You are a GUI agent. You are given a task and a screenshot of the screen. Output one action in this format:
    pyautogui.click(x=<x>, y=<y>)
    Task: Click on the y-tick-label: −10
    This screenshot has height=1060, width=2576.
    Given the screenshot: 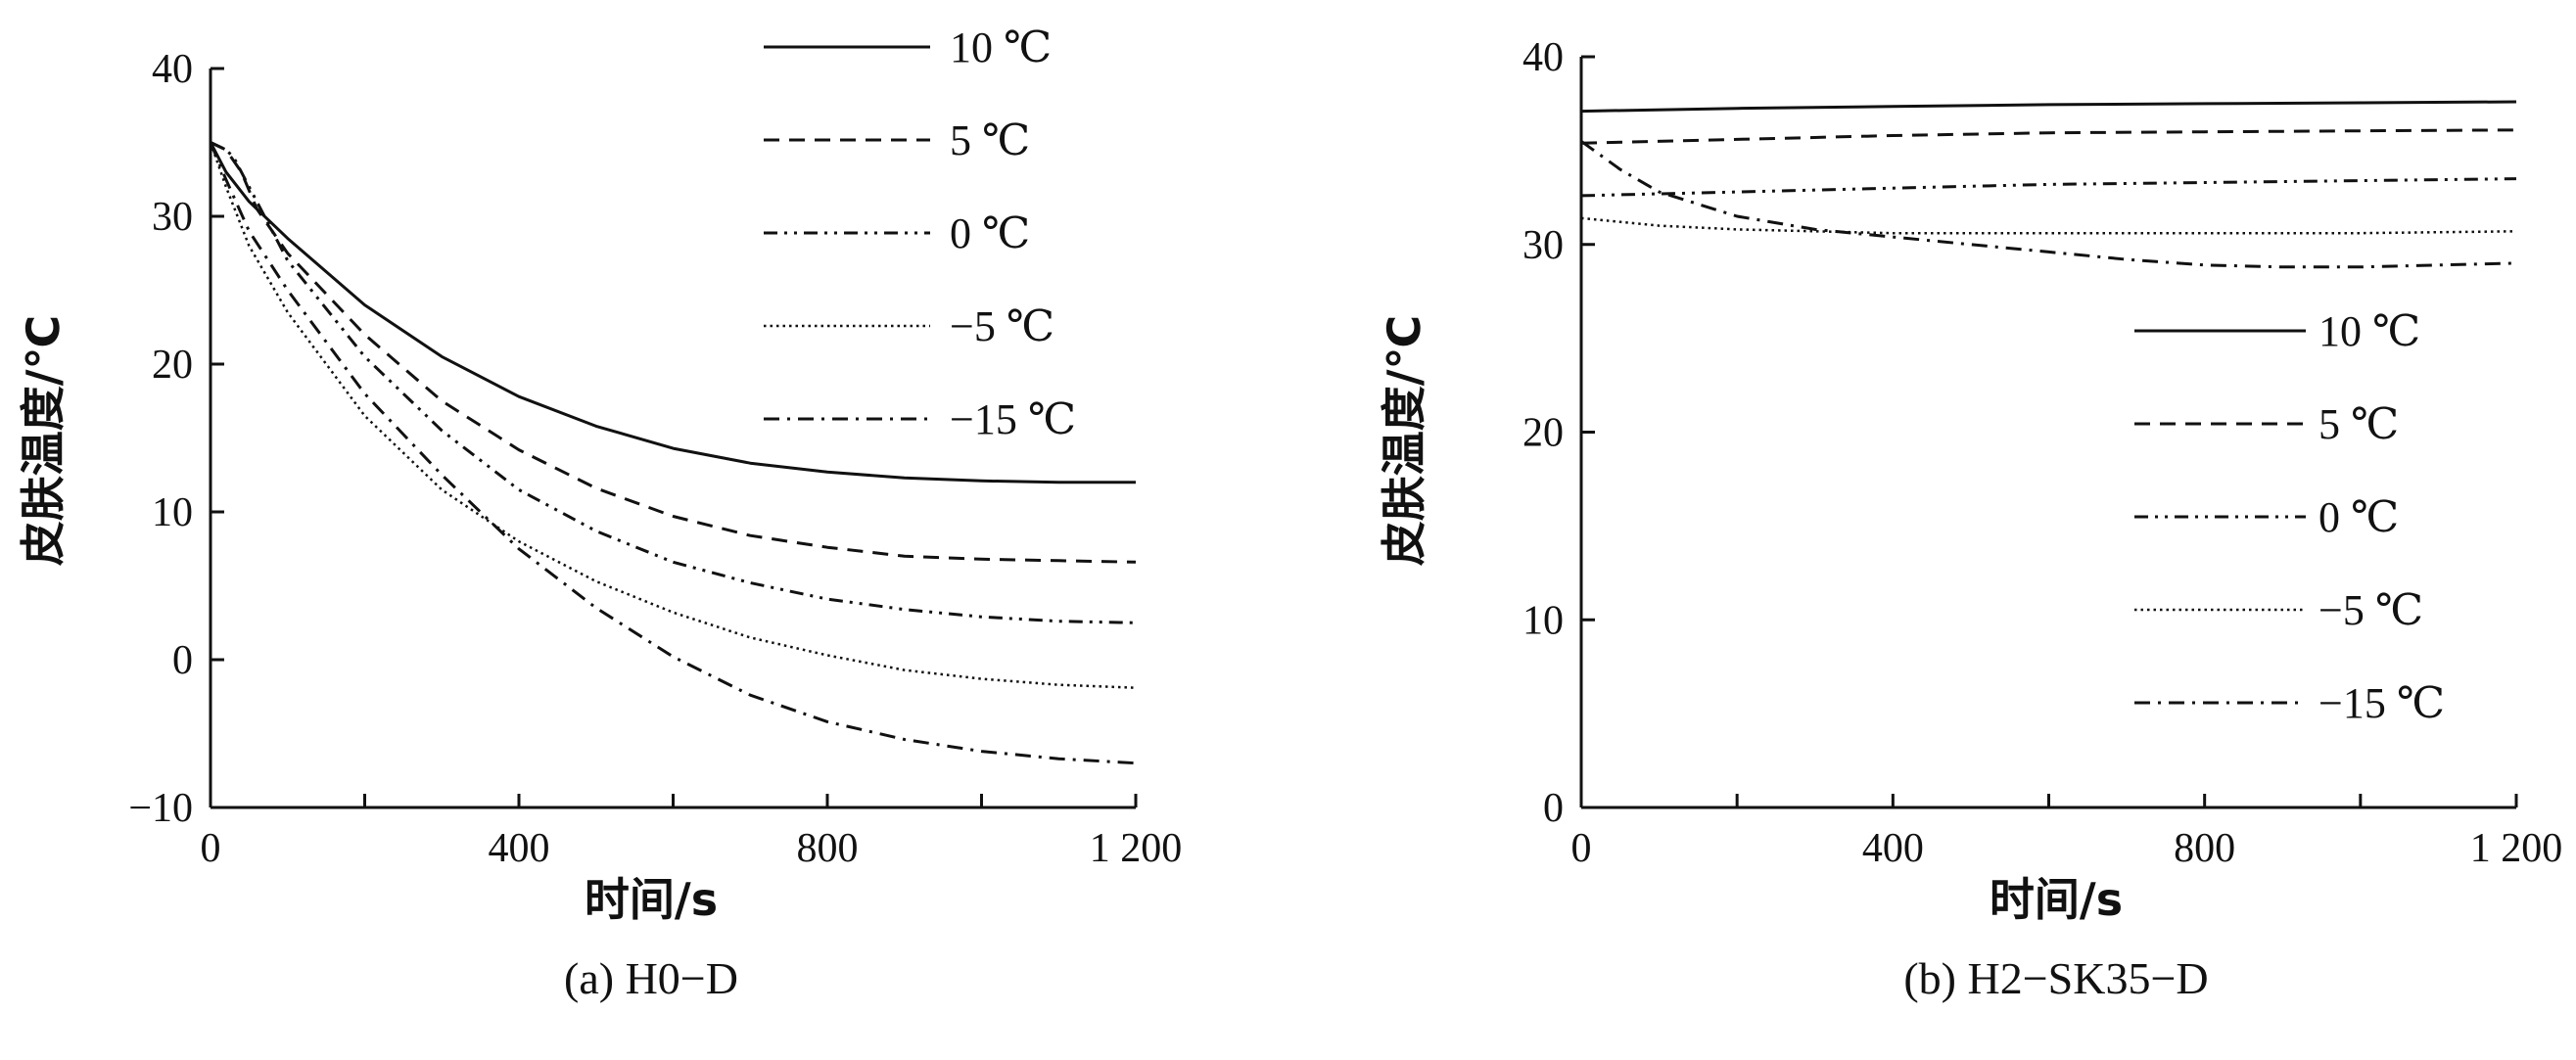 What is the action you would take?
    pyautogui.click(x=160, y=808)
    